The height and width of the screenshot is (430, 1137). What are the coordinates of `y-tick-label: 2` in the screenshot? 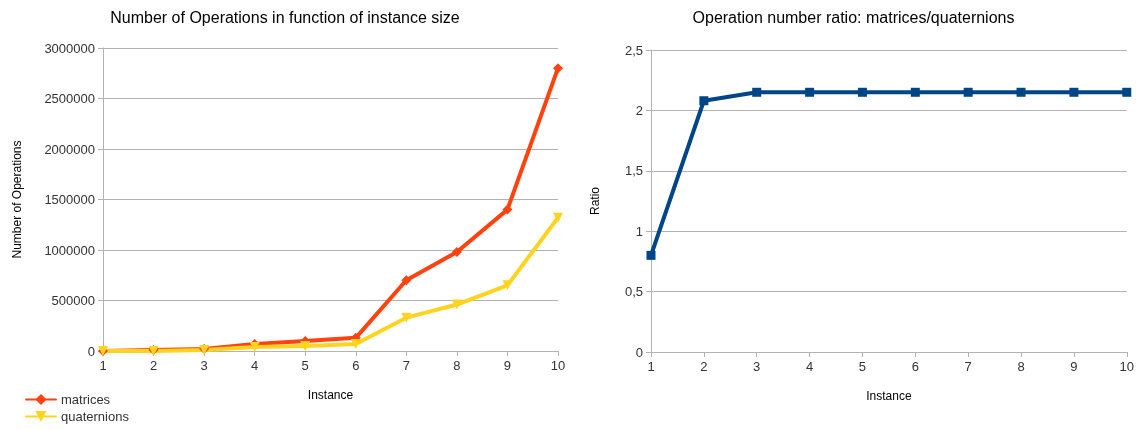 It's located at (639, 110).